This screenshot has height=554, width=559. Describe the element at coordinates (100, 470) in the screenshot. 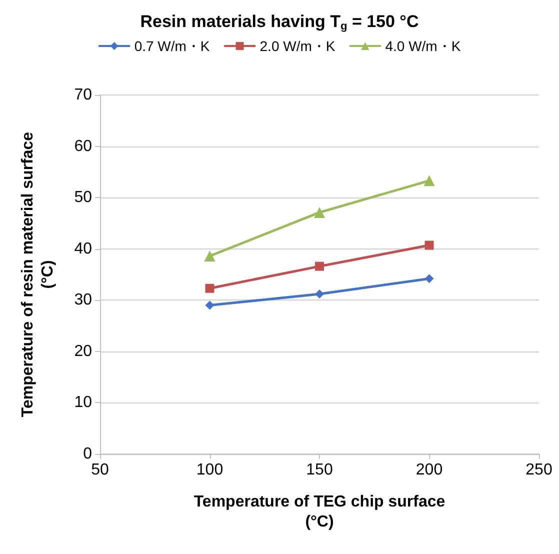

I see `x-tick-label: 50` at that location.